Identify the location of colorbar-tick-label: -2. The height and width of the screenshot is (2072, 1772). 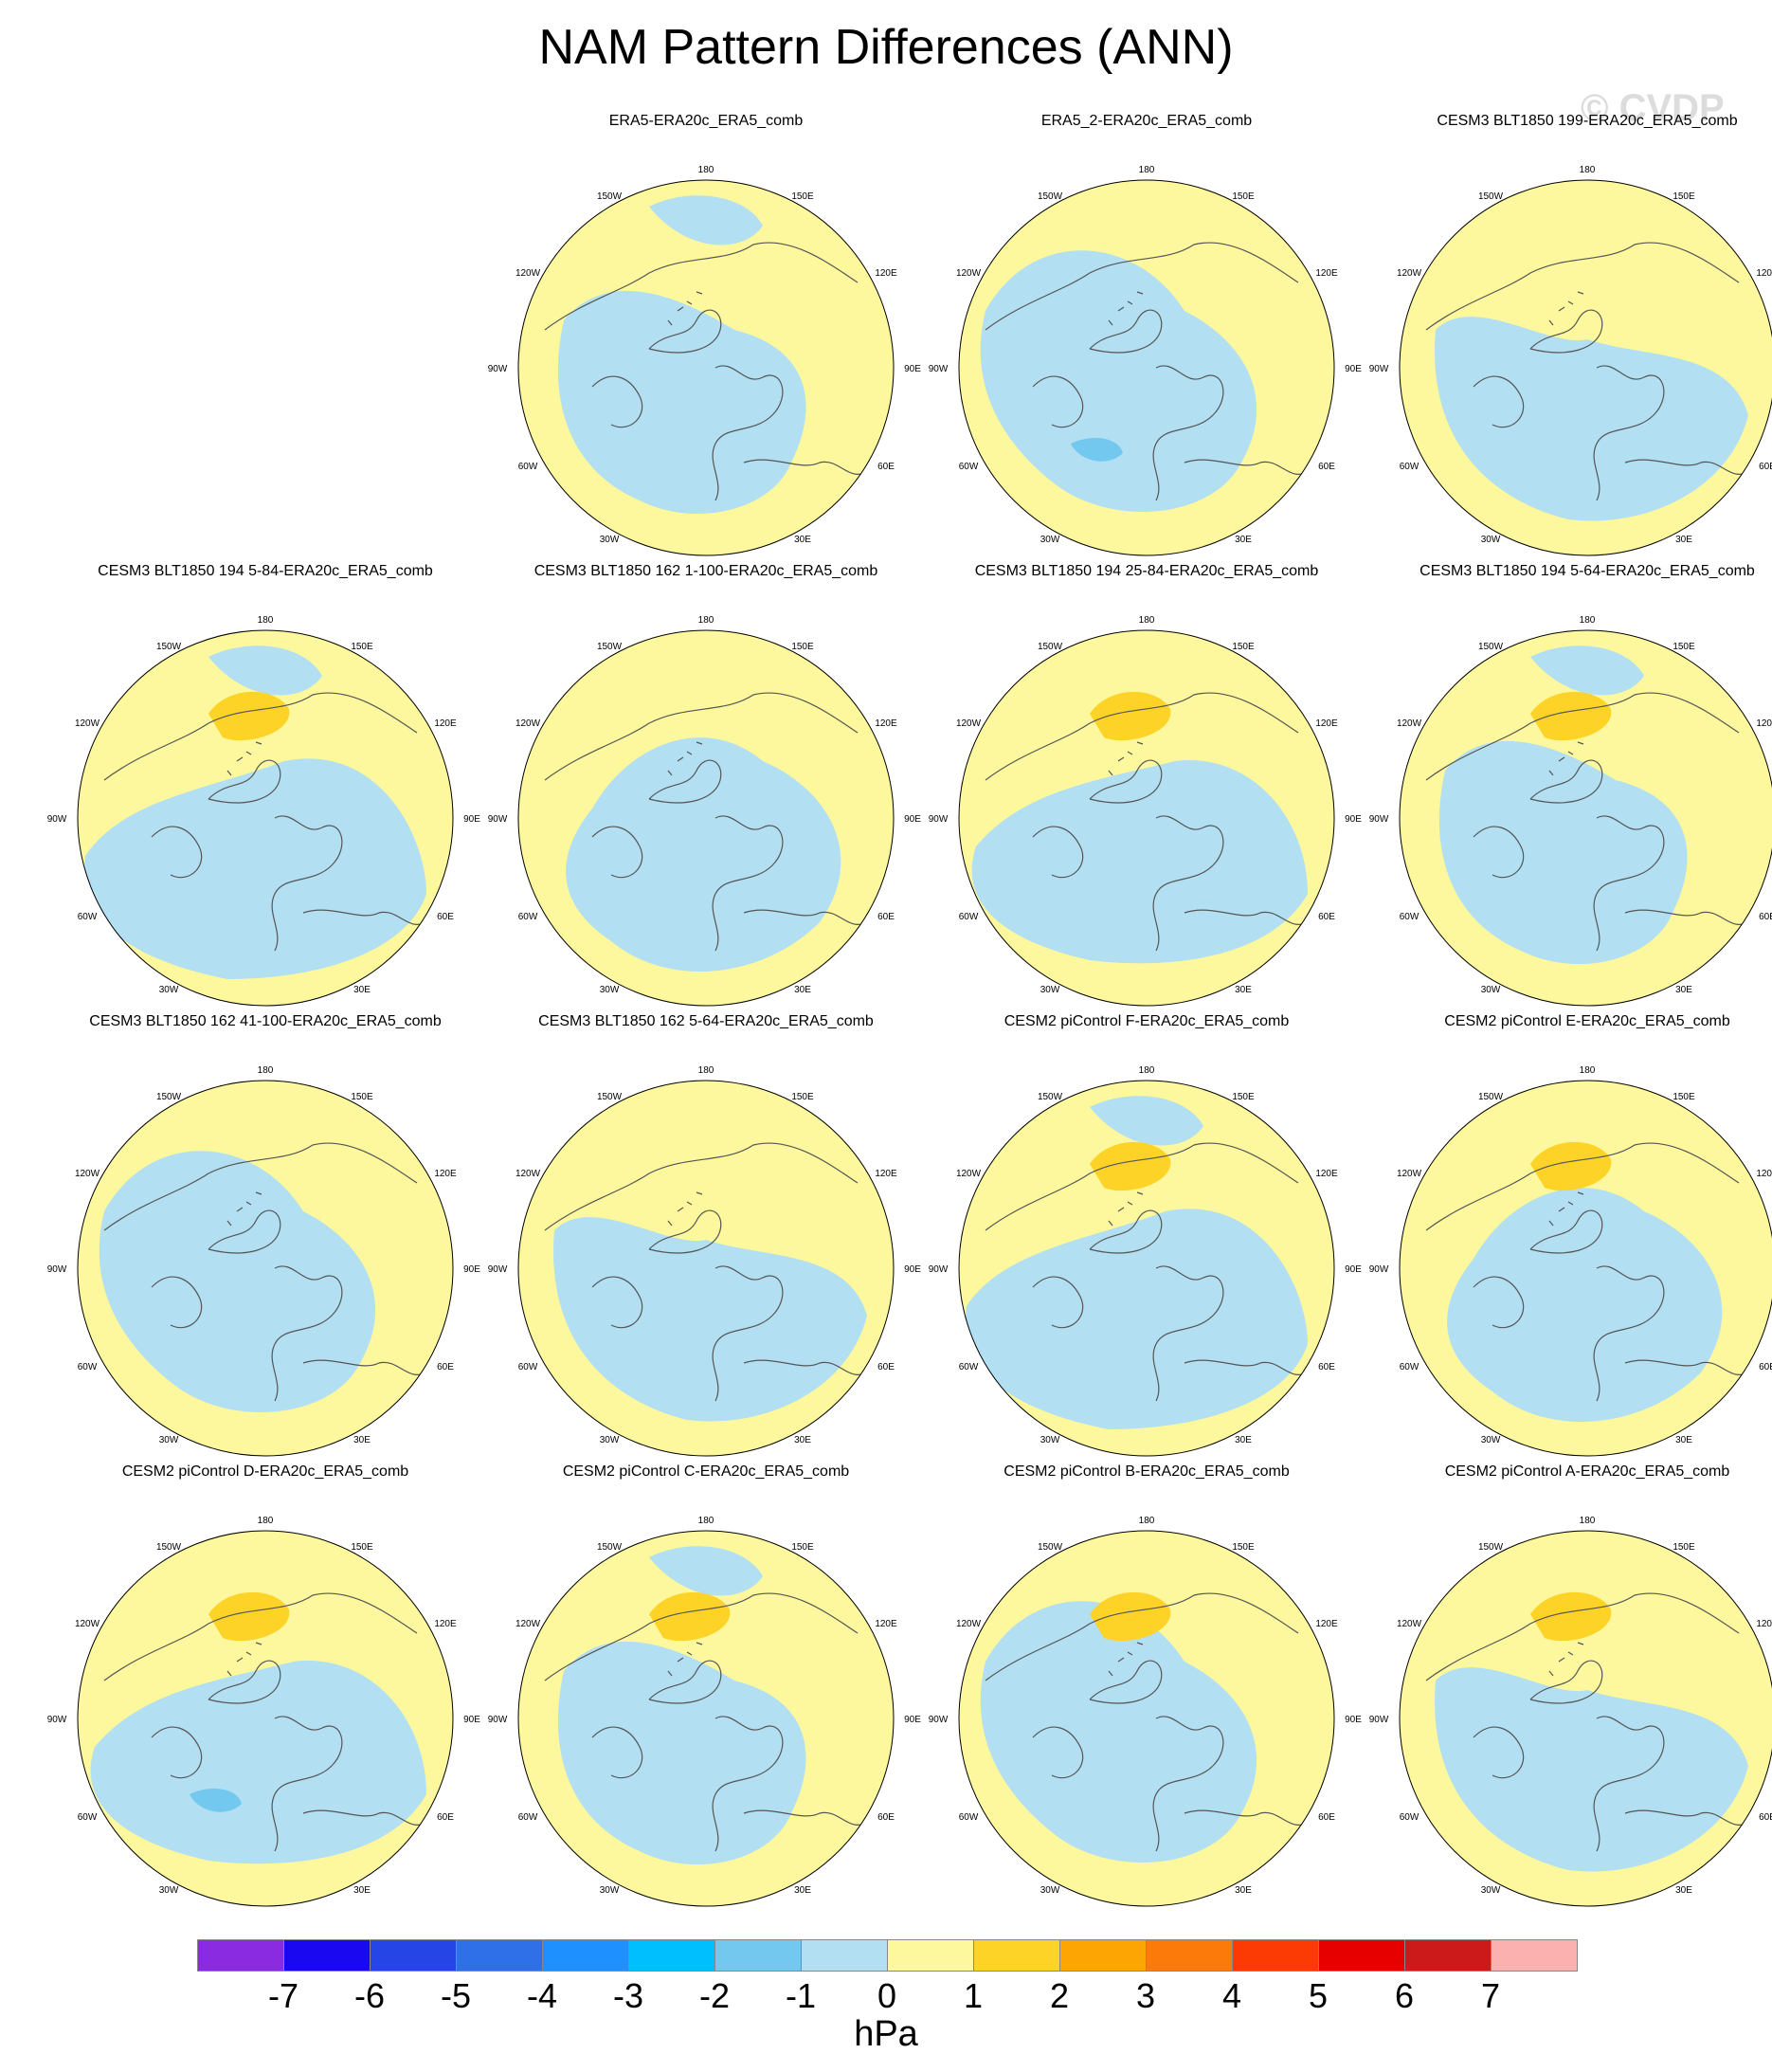
(714, 1996).